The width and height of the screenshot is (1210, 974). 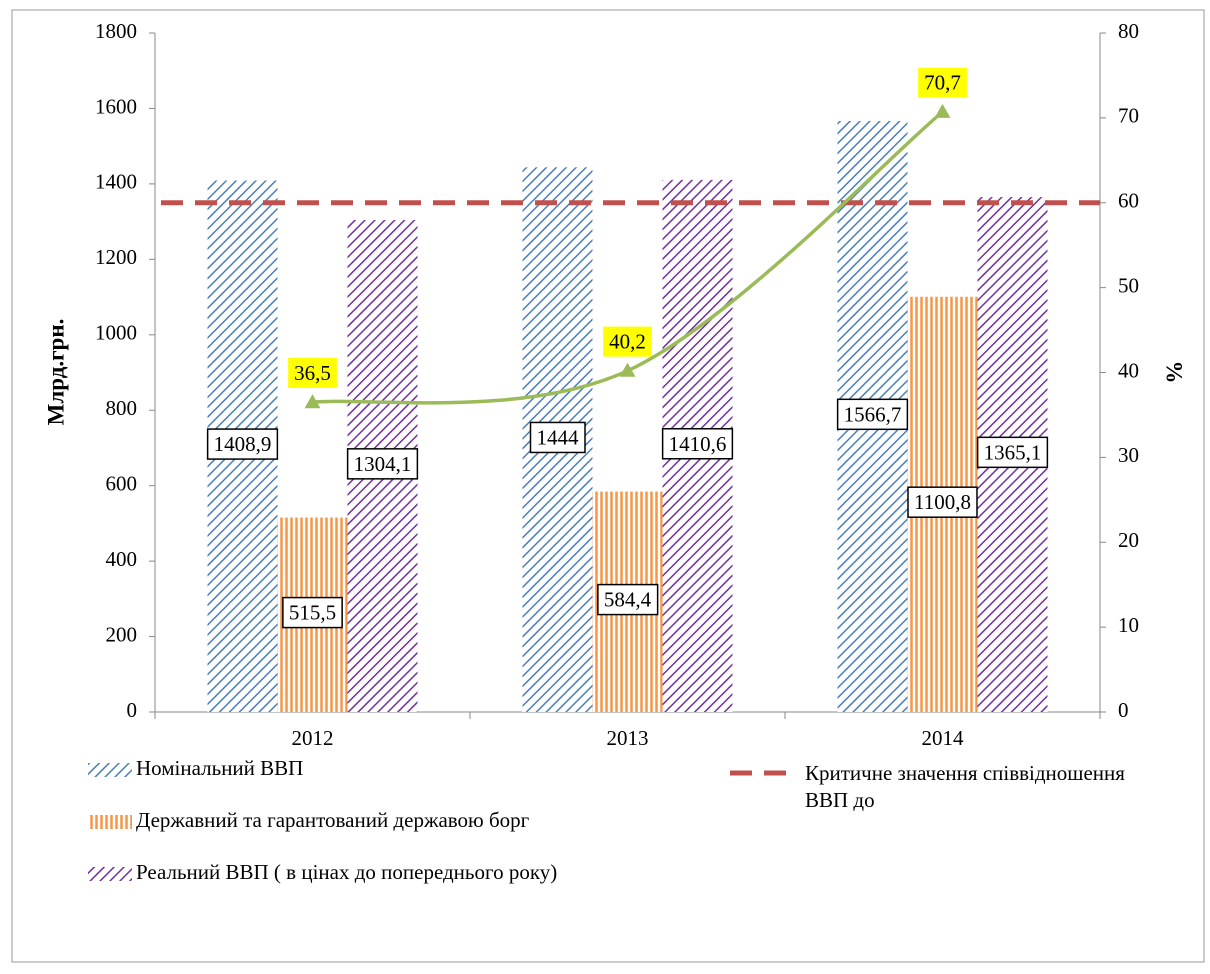 I want to click on y2-tick-label: 20, so click(x=1128, y=540).